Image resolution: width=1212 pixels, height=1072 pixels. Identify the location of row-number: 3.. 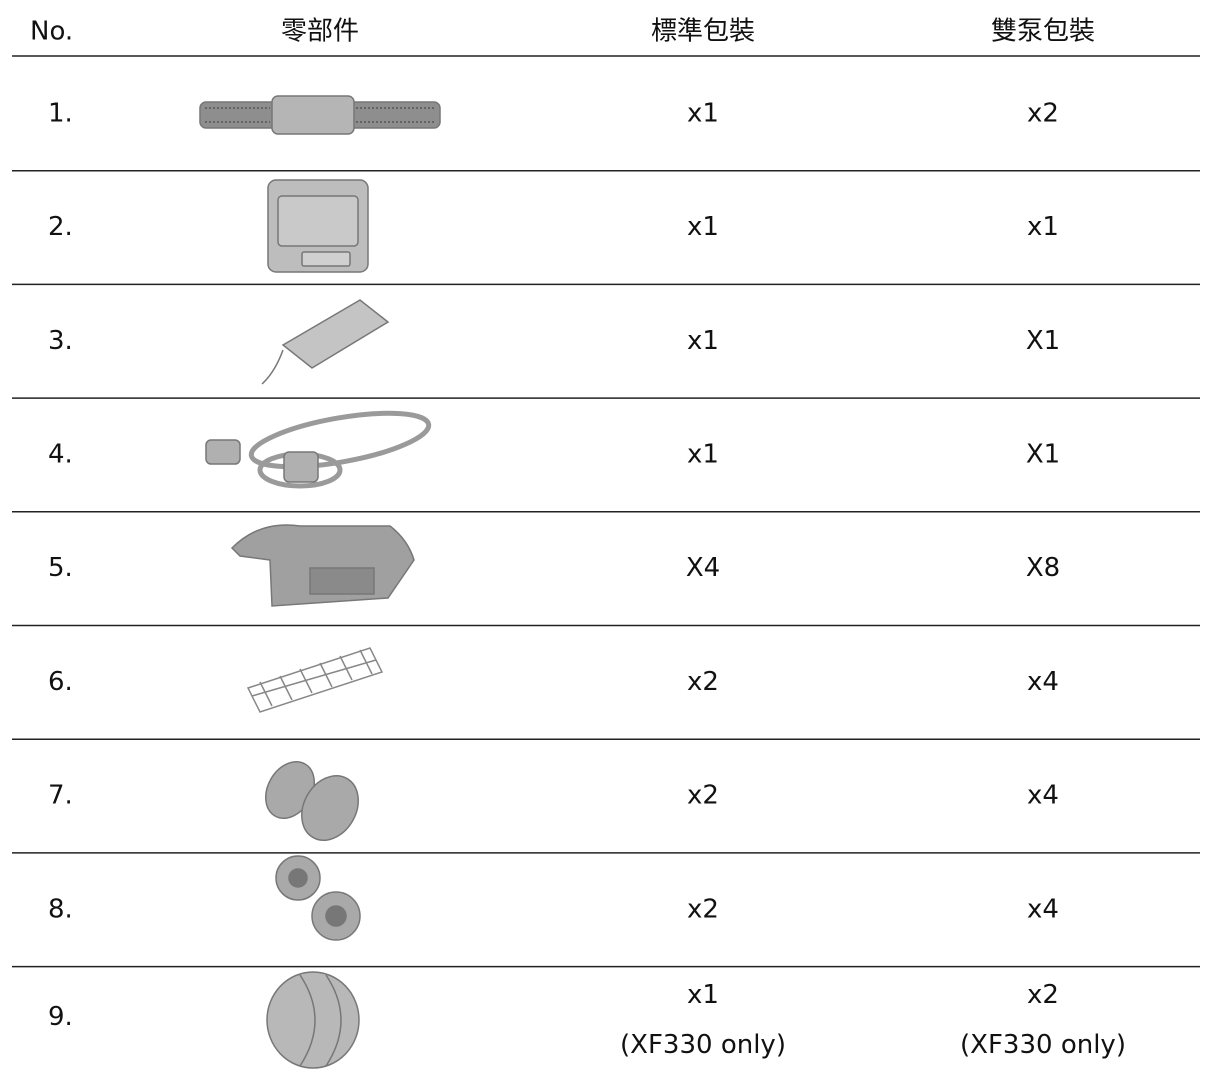
(60, 341).